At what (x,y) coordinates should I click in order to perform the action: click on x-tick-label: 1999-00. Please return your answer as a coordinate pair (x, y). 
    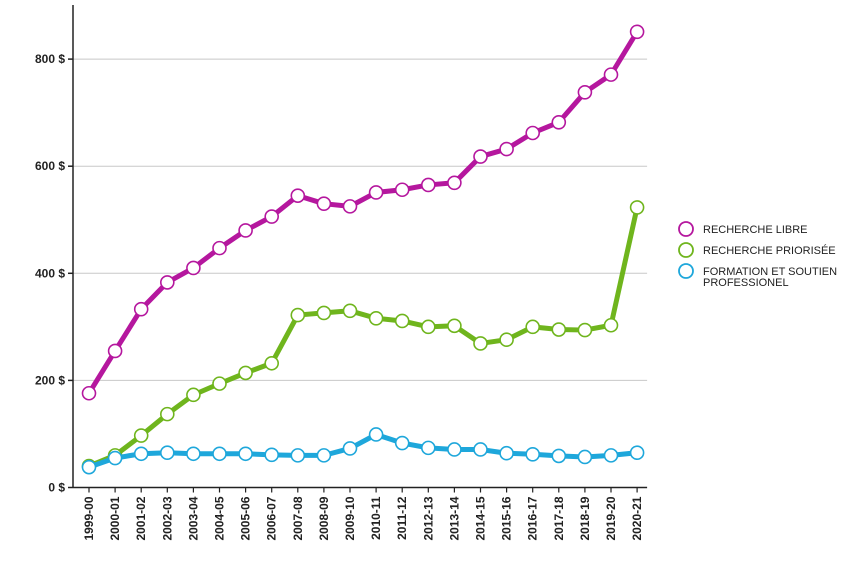
    Looking at the image, I should click on (89, 518).